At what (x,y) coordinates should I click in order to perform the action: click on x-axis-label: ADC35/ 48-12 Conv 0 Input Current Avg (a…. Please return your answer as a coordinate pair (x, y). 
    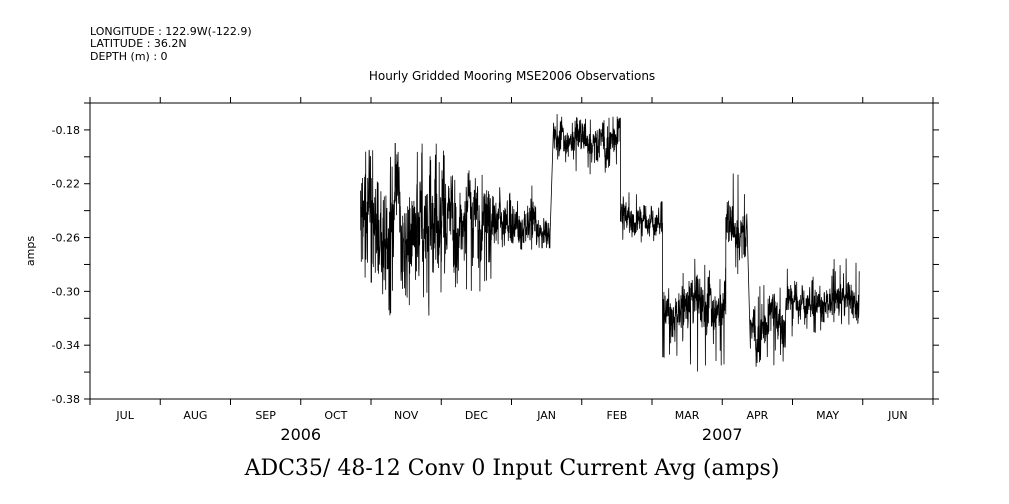
    Looking at the image, I should click on (512, 468).